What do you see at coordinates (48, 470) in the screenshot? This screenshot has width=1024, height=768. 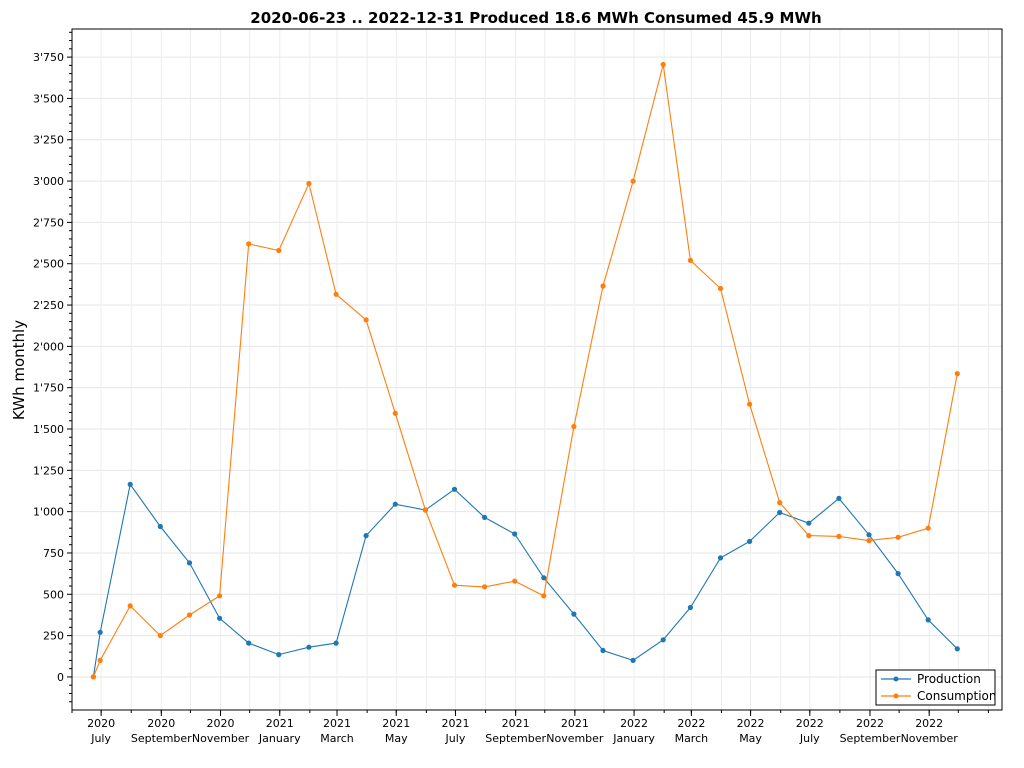 I see `y-tick-label: 1'250` at bounding box center [48, 470].